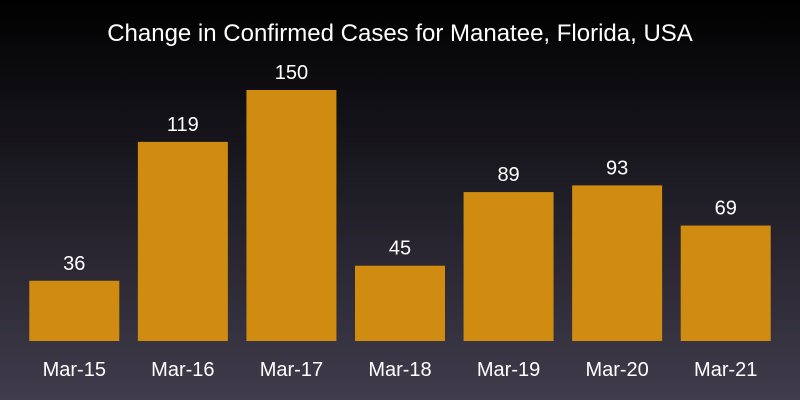 This screenshot has width=800, height=400. What do you see at coordinates (291, 73) in the screenshot?
I see `data-label-mar-17: 150` at bounding box center [291, 73].